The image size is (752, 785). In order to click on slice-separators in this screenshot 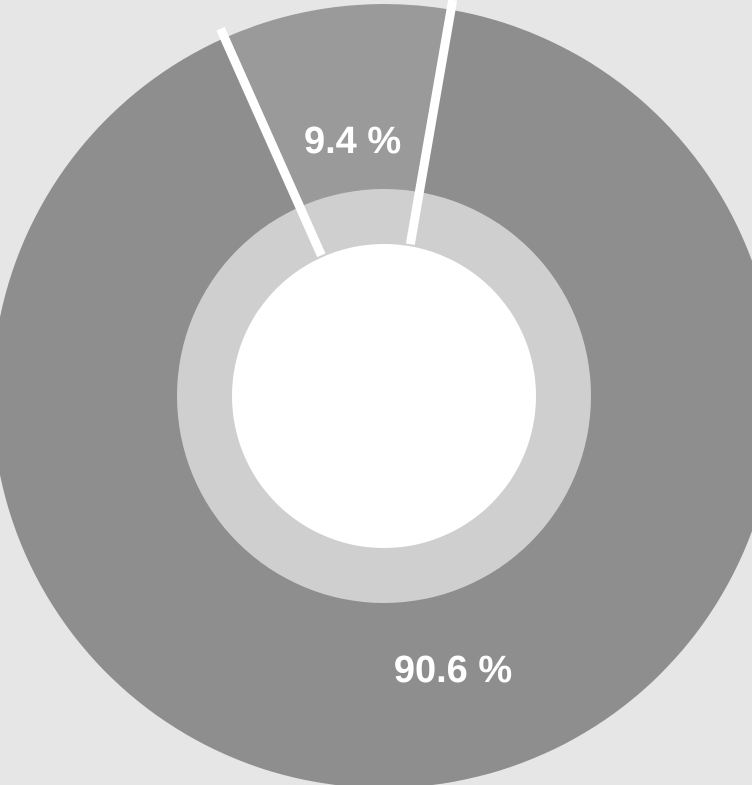, I will do `click(337, 129)`.